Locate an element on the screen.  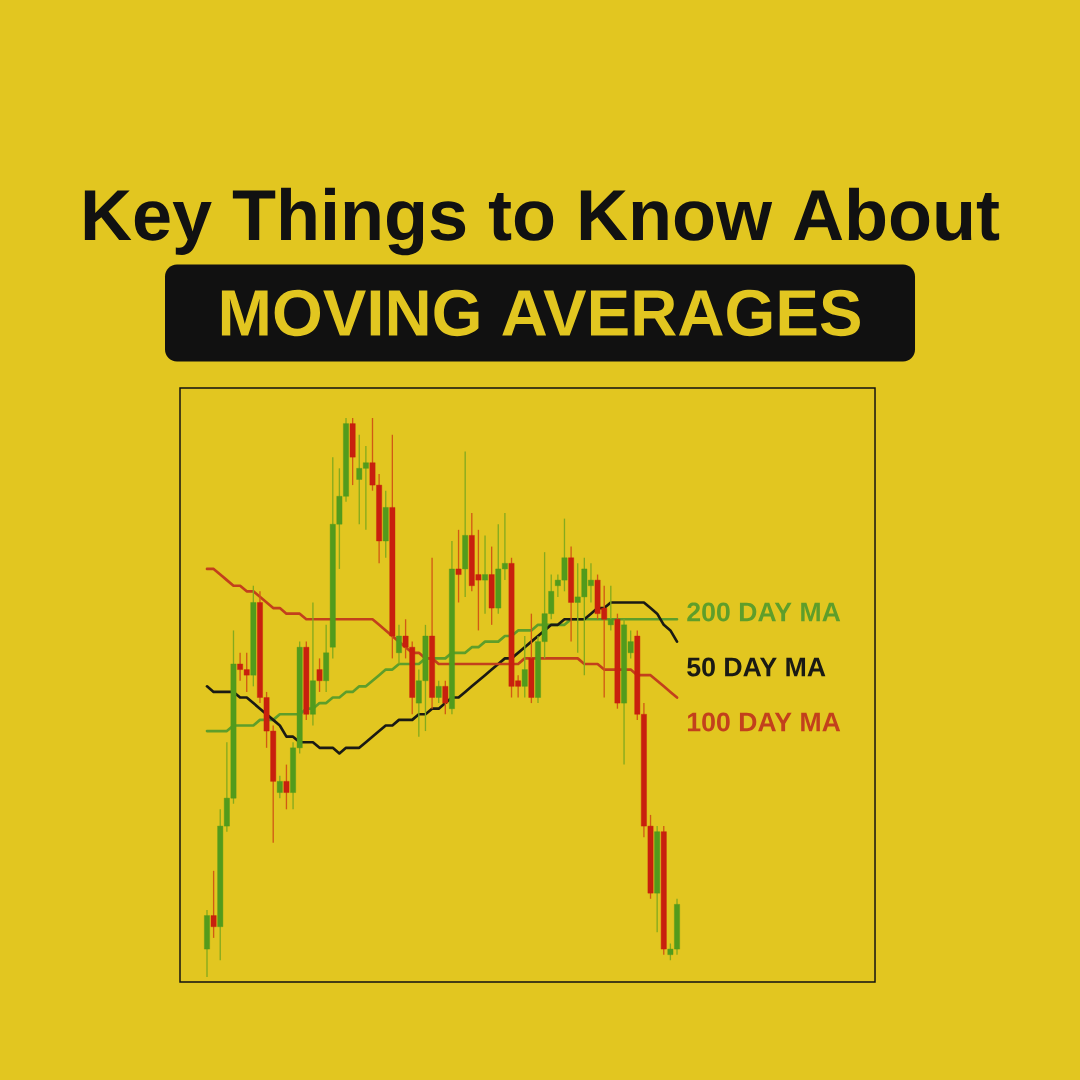
series-label: 100 DAY MA is located at coordinates (764, 722).